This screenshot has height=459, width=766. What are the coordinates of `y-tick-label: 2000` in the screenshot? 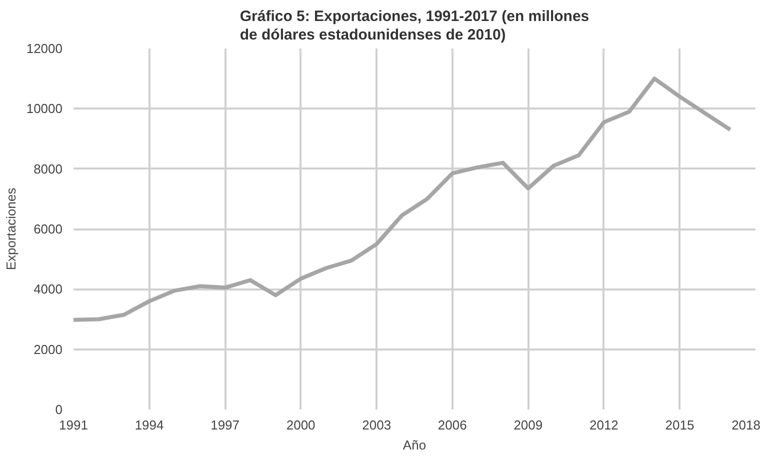 It's located at (48, 349).